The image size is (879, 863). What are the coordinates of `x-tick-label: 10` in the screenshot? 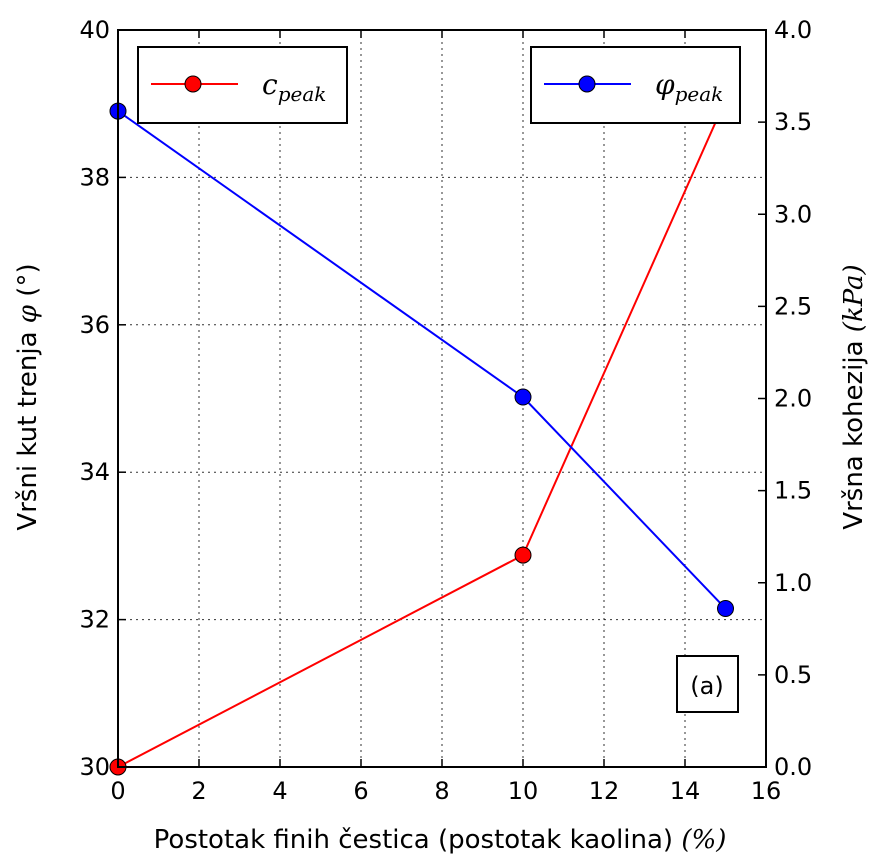 It's located at (523, 791).